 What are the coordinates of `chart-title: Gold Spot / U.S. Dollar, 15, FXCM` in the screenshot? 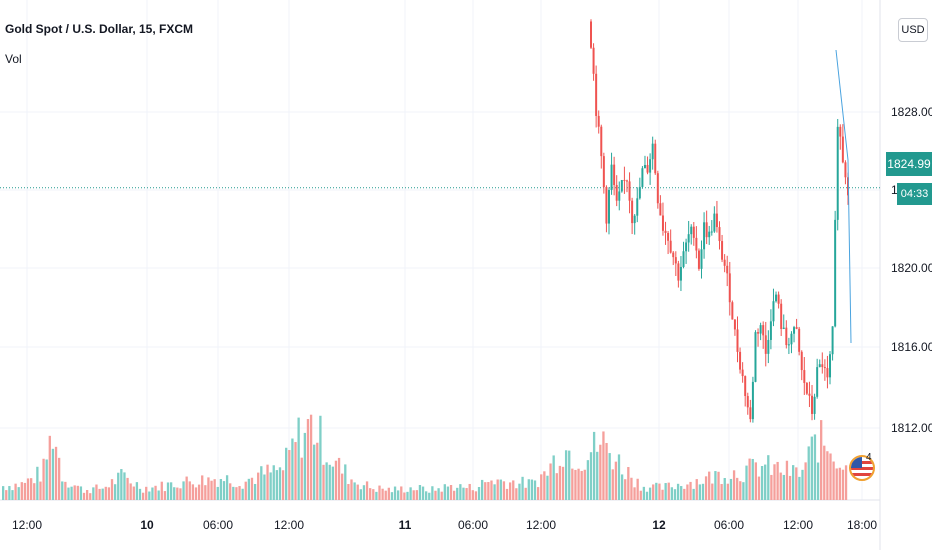 It's located at (99, 29).